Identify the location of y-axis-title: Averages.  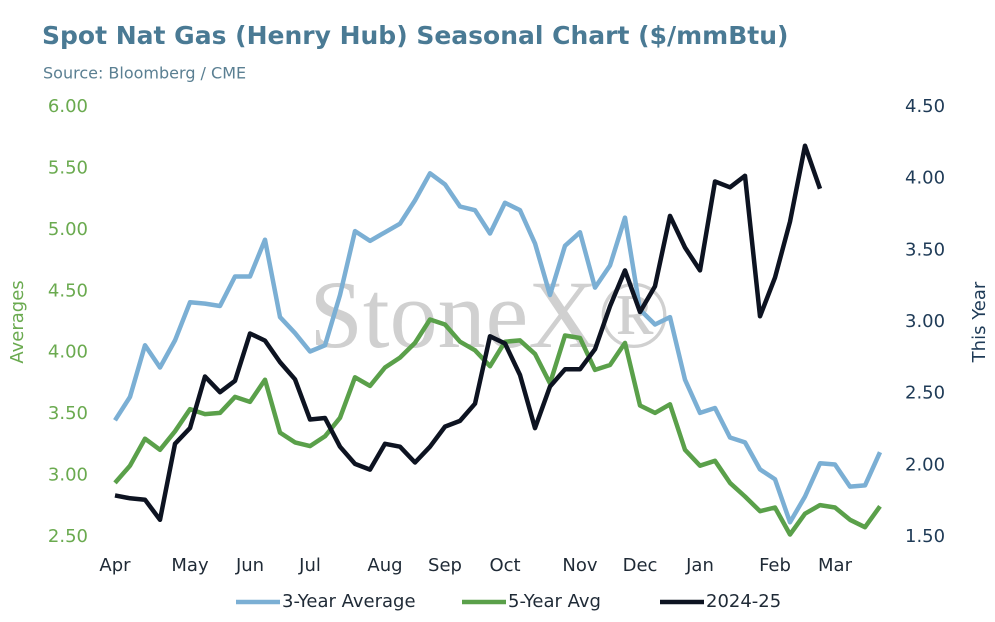
(17, 321).